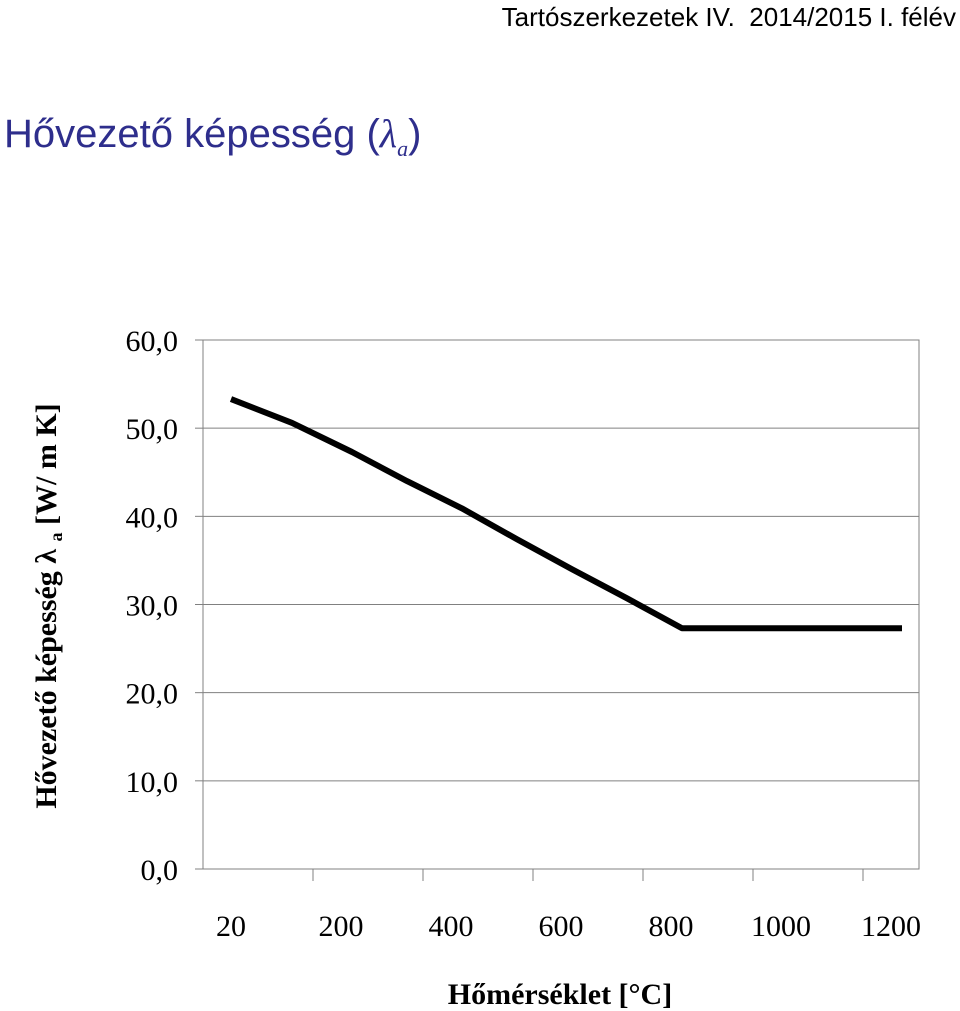  What do you see at coordinates (561, 926) in the screenshot?
I see `x-tick-label: 600` at bounding box center [561, 926].